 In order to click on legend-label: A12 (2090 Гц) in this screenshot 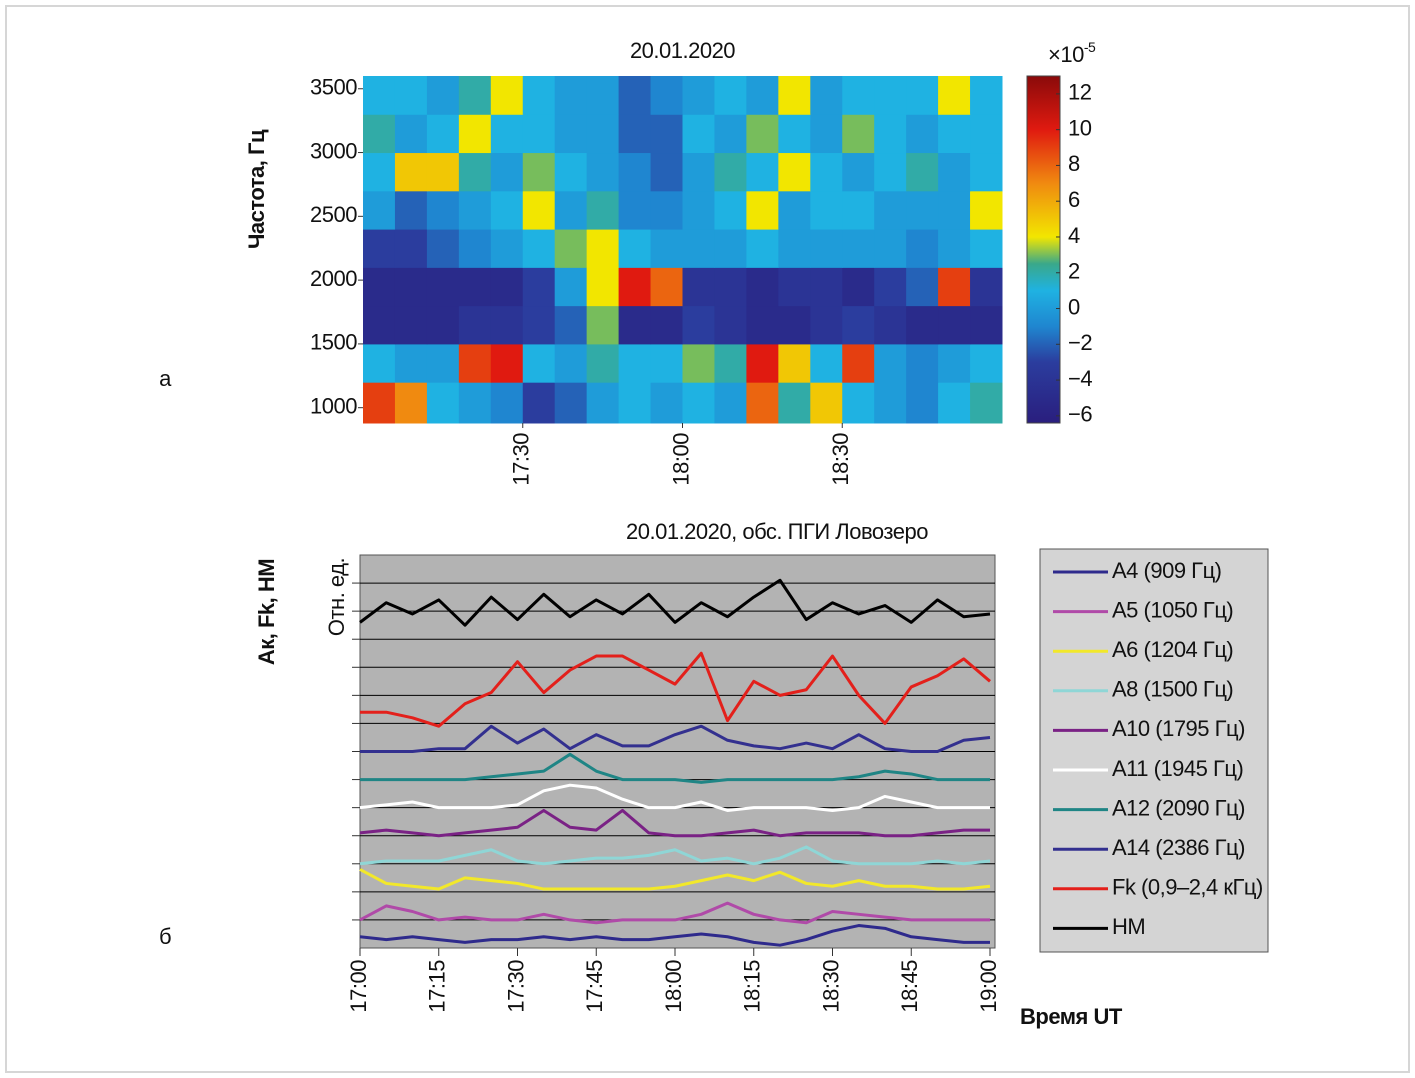, I will do `click(1178, 807)`.